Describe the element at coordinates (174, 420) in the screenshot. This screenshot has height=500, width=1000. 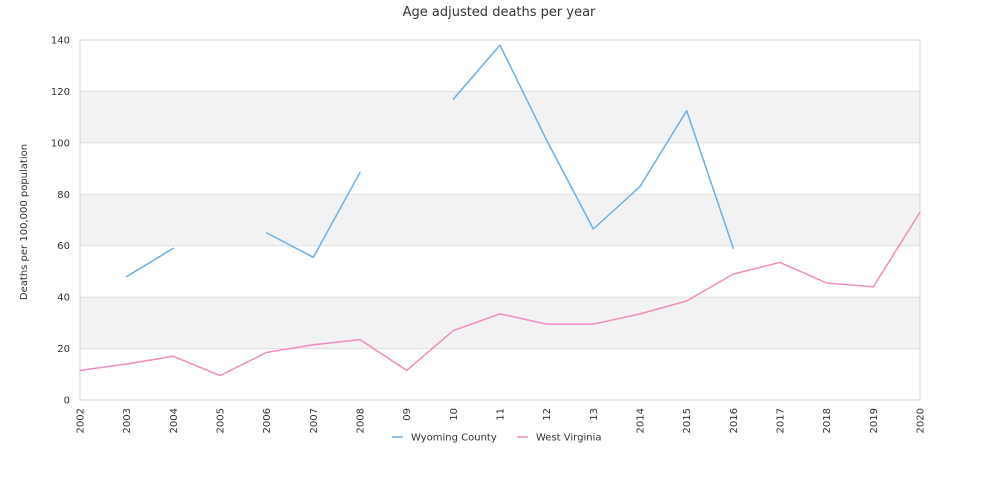
I see `x-tick-label: 2004` at that location.